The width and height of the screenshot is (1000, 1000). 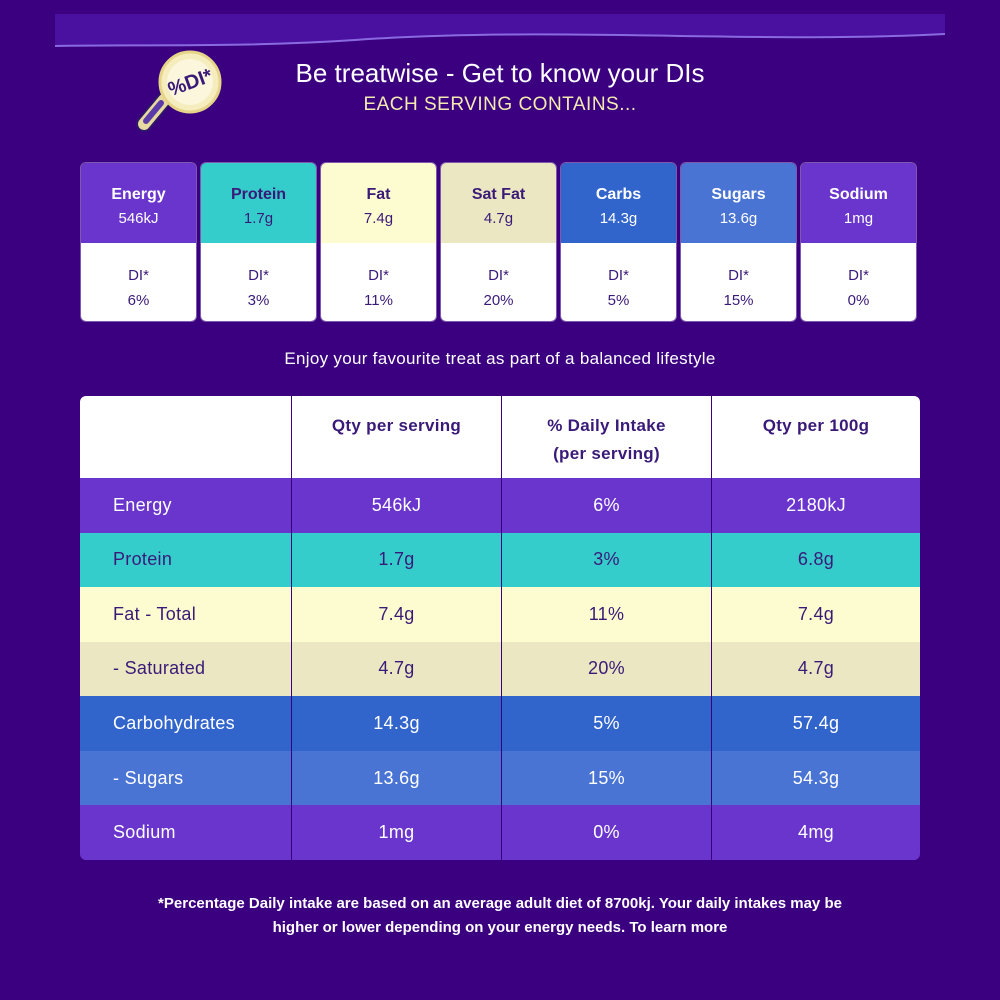 I want to click on table-row: Fat - Total 7.4g 11% 7.4g, so click(x=500, y=614).